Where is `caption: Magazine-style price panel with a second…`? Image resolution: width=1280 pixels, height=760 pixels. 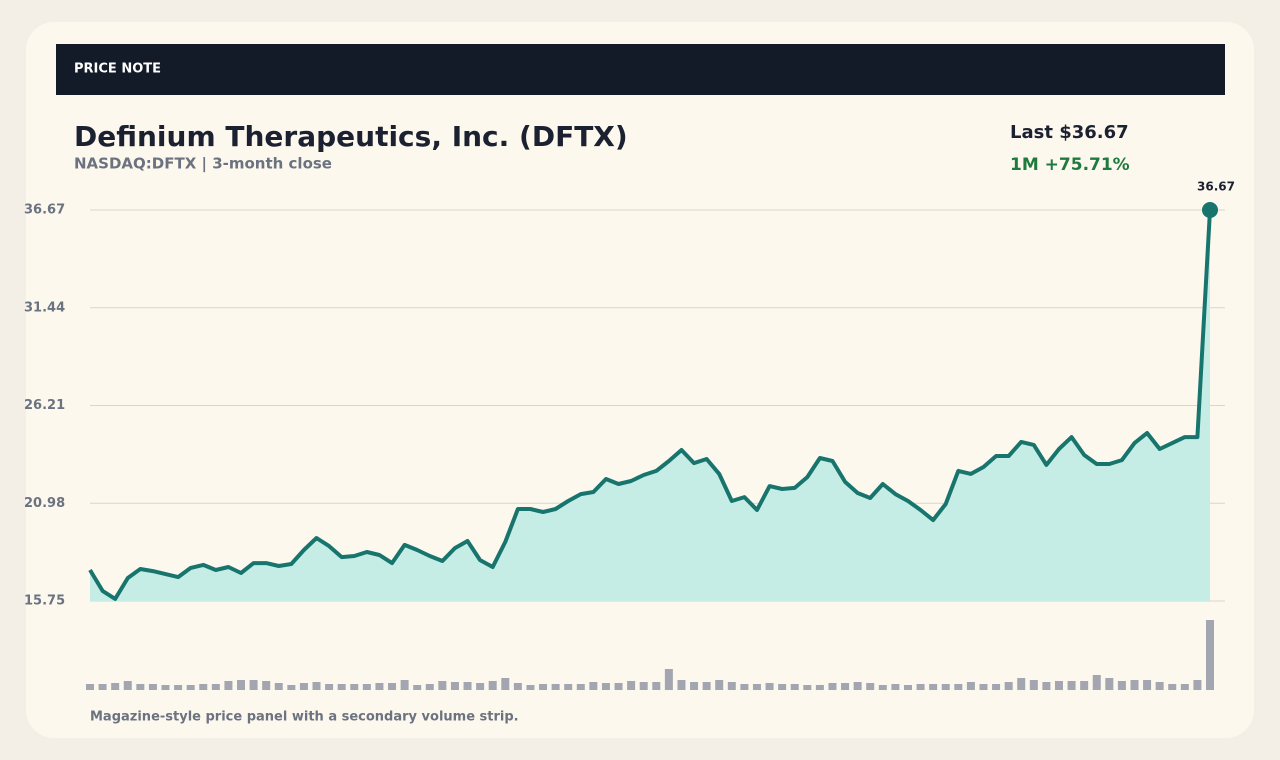
caption: Magazine-style price panel with a second… is located at coordinates (304, 717).